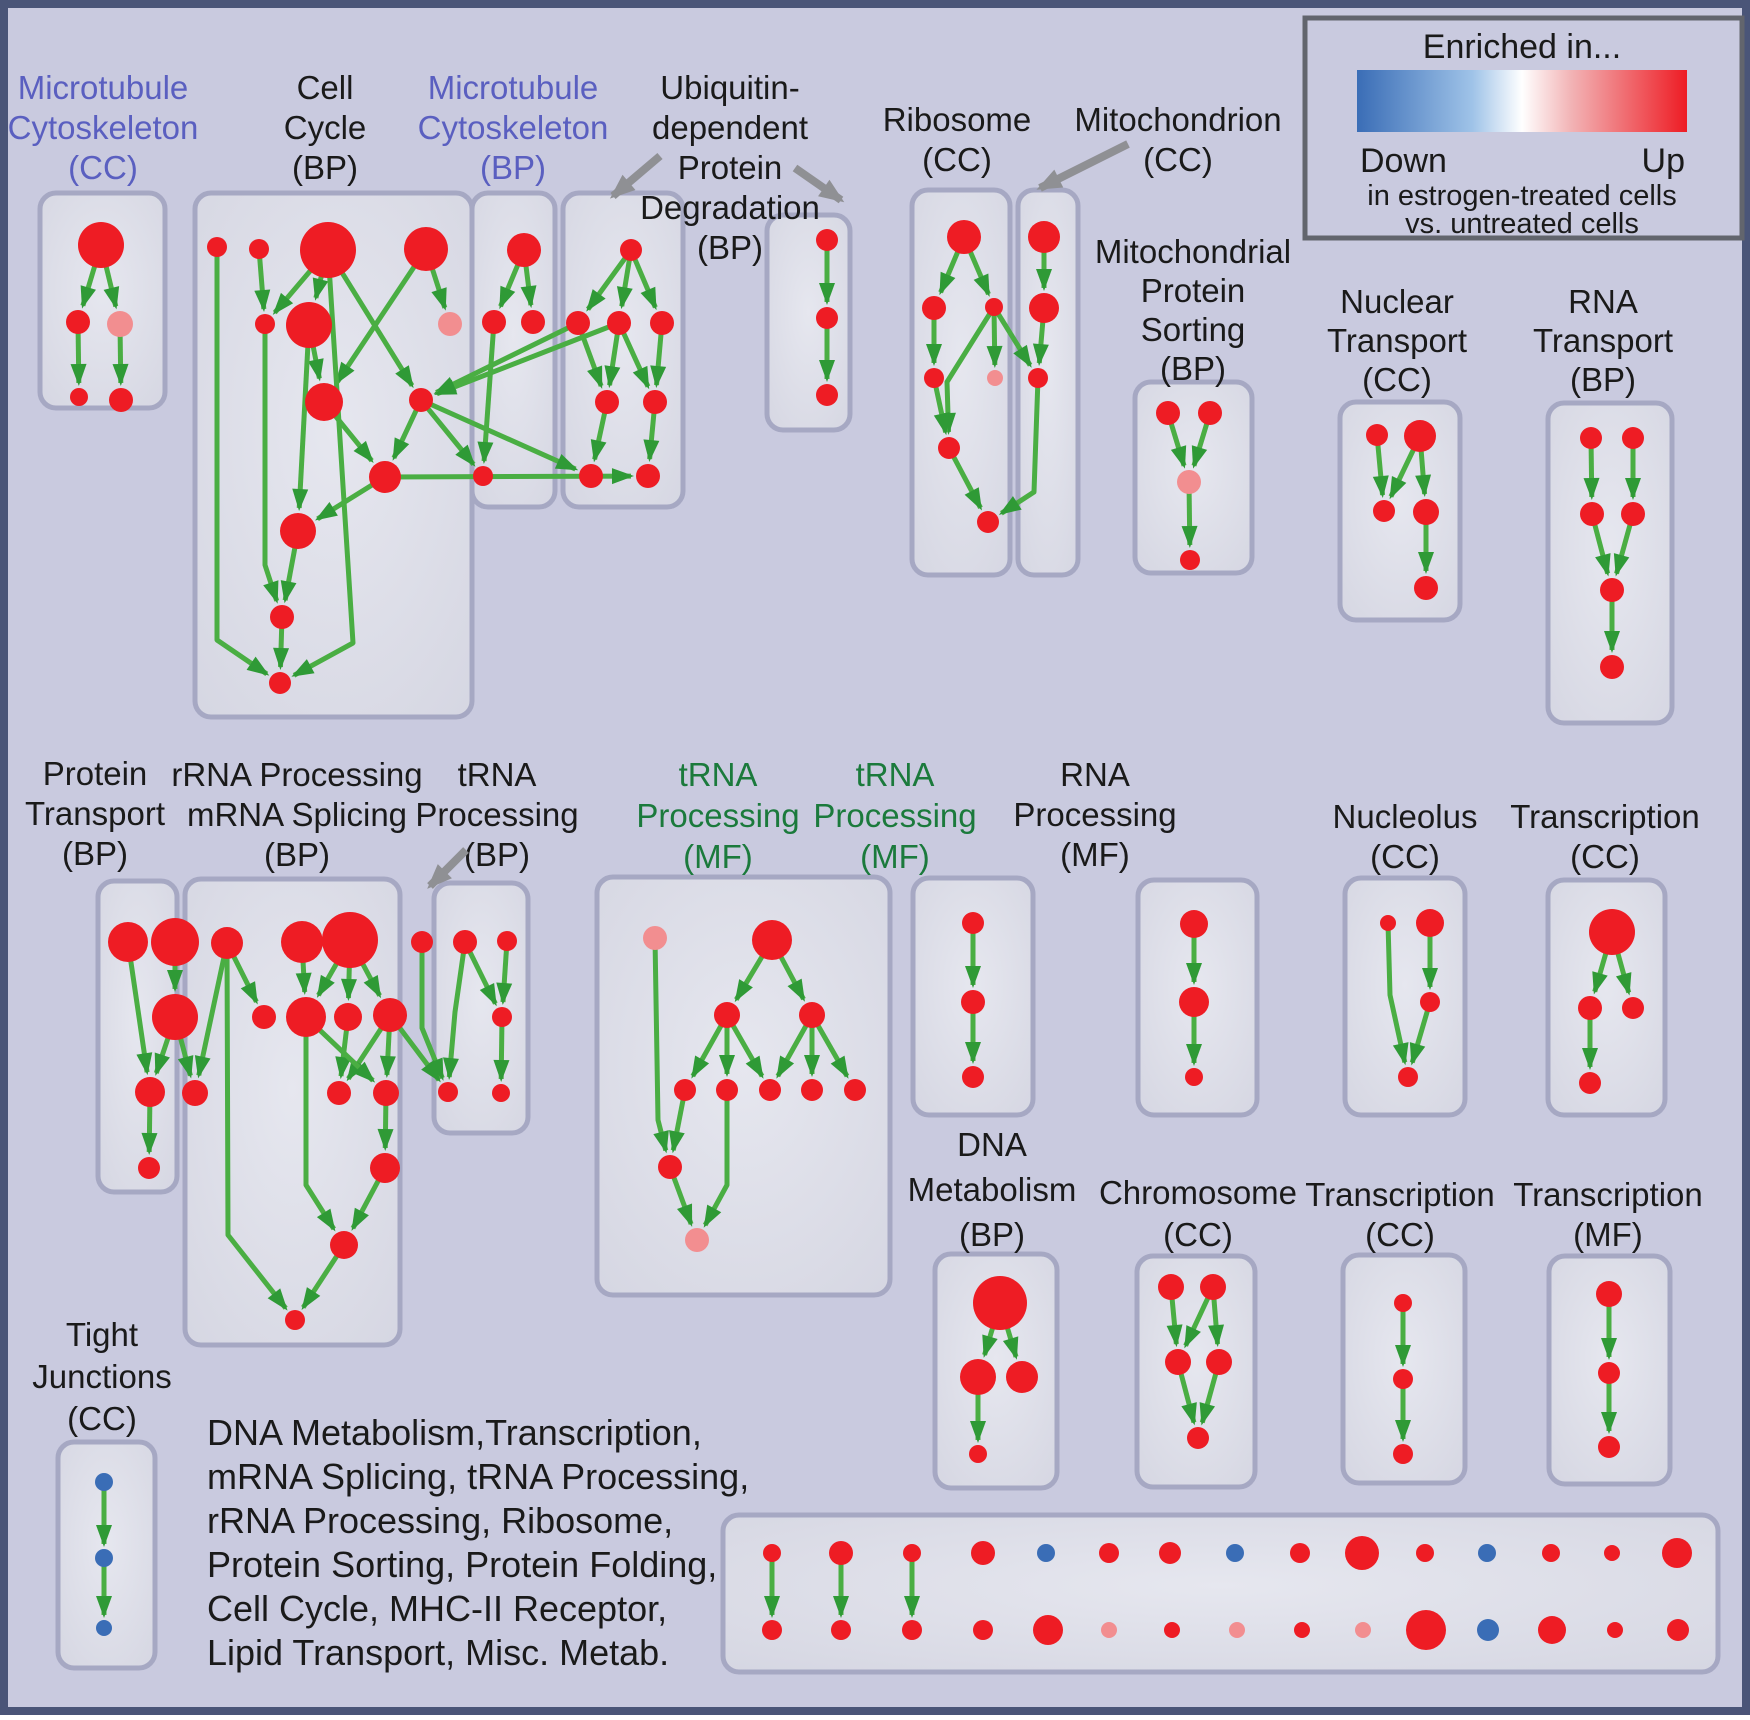 The height and width of the screenshot is (1720, 1750). Describe the element at coordinates (1612, 932) in the screenshot. I see `go-term-node-y1` at that location.